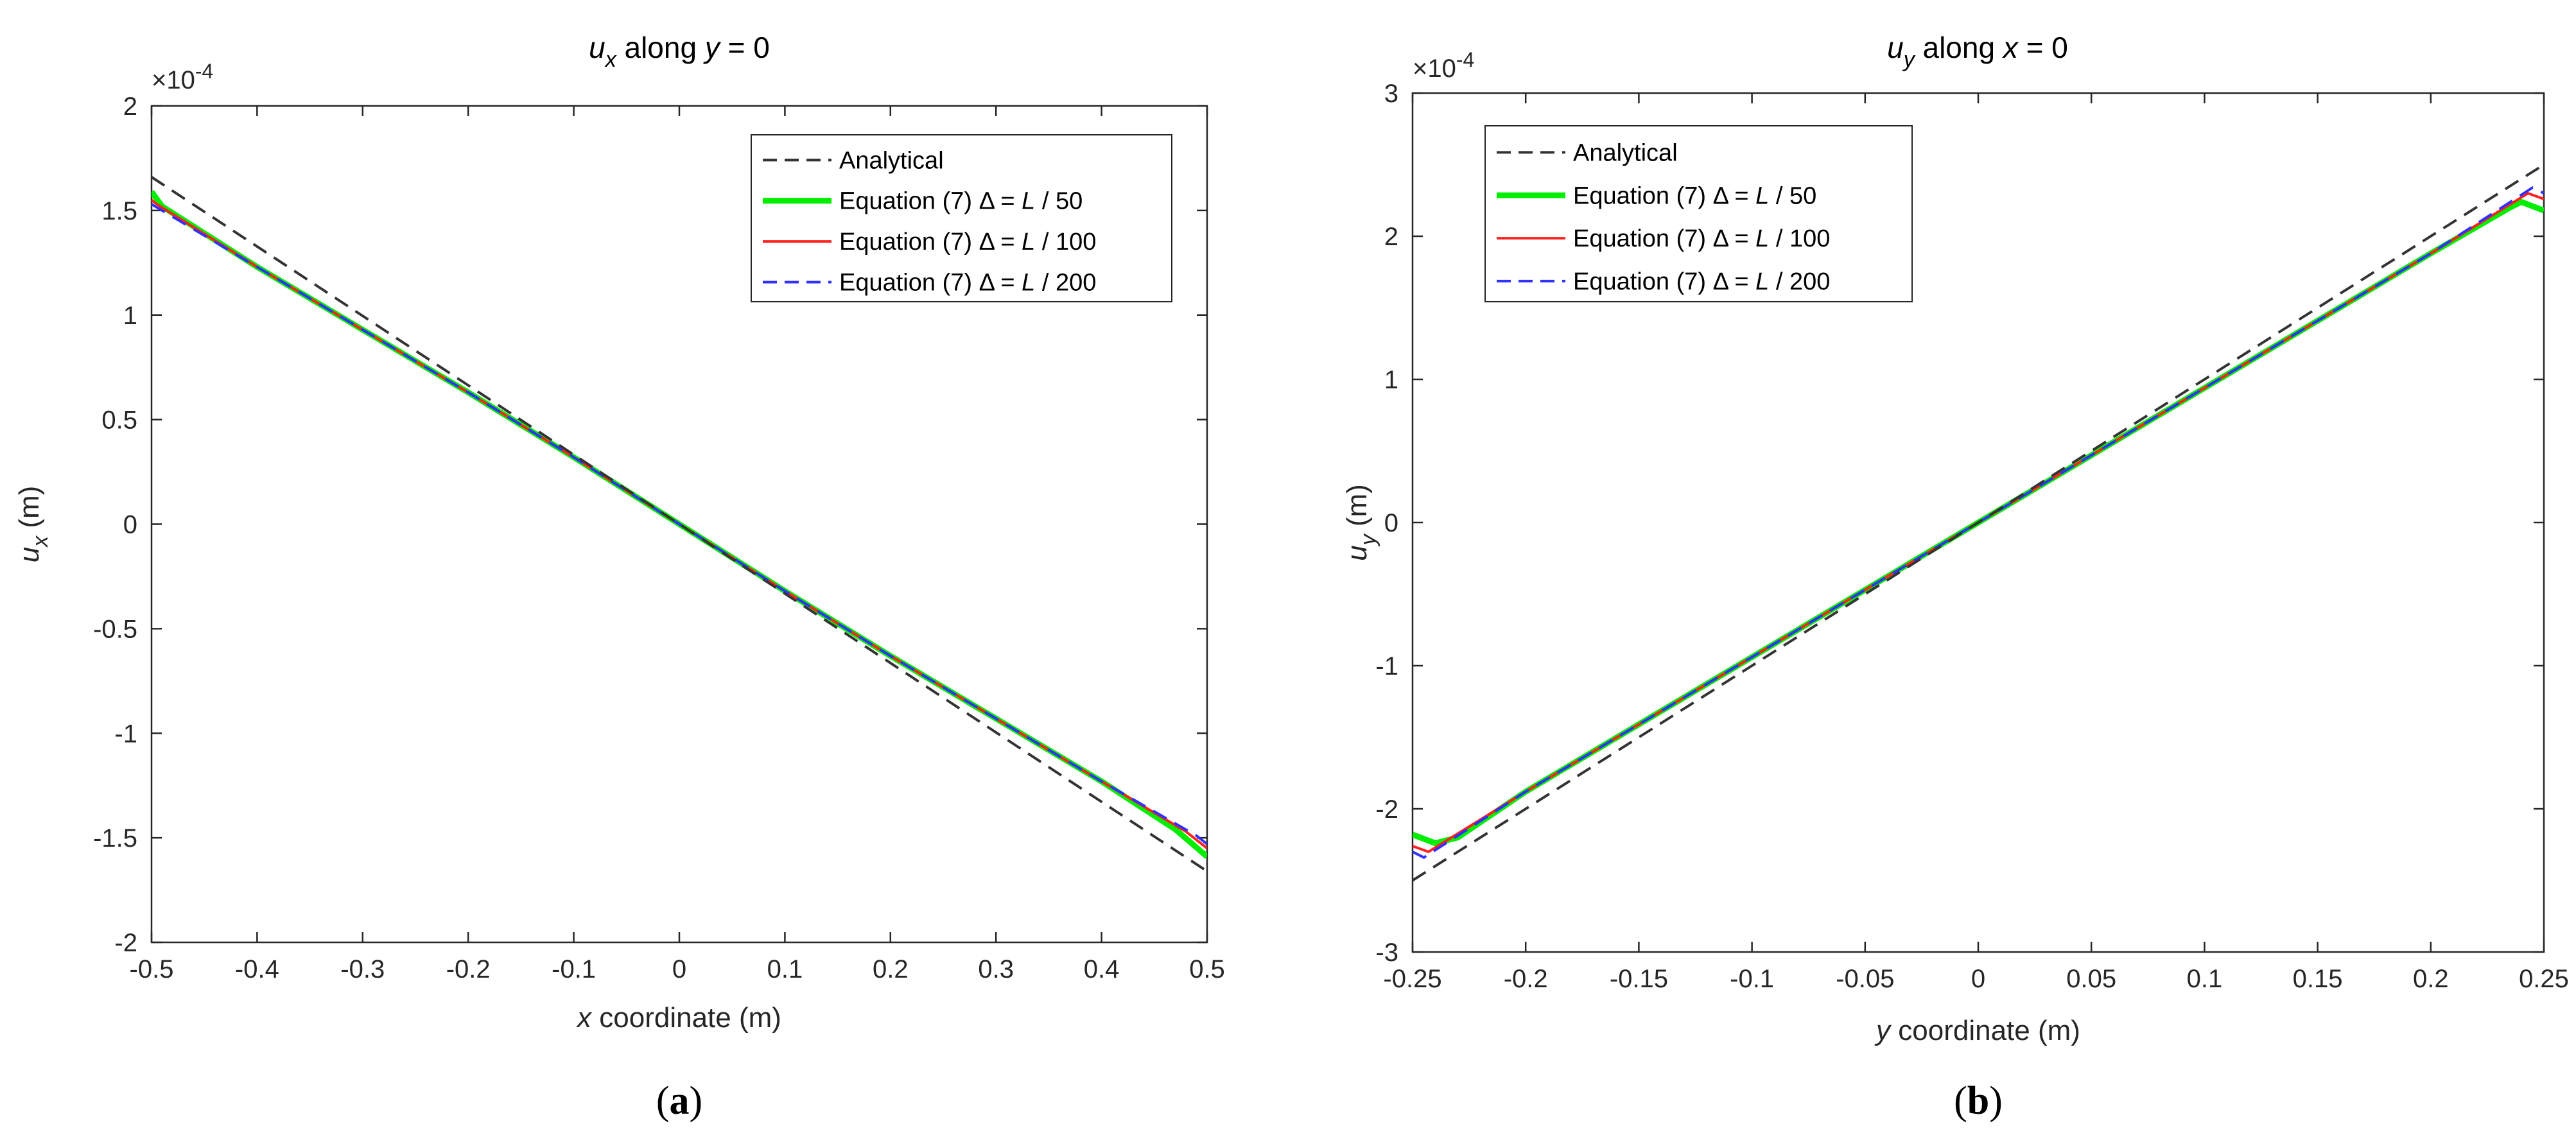 The image size is (2576, 1142). Describe the element at coordinates (119, 420) in the screenshot. I see `y-tick-label: 0.5` at that location.